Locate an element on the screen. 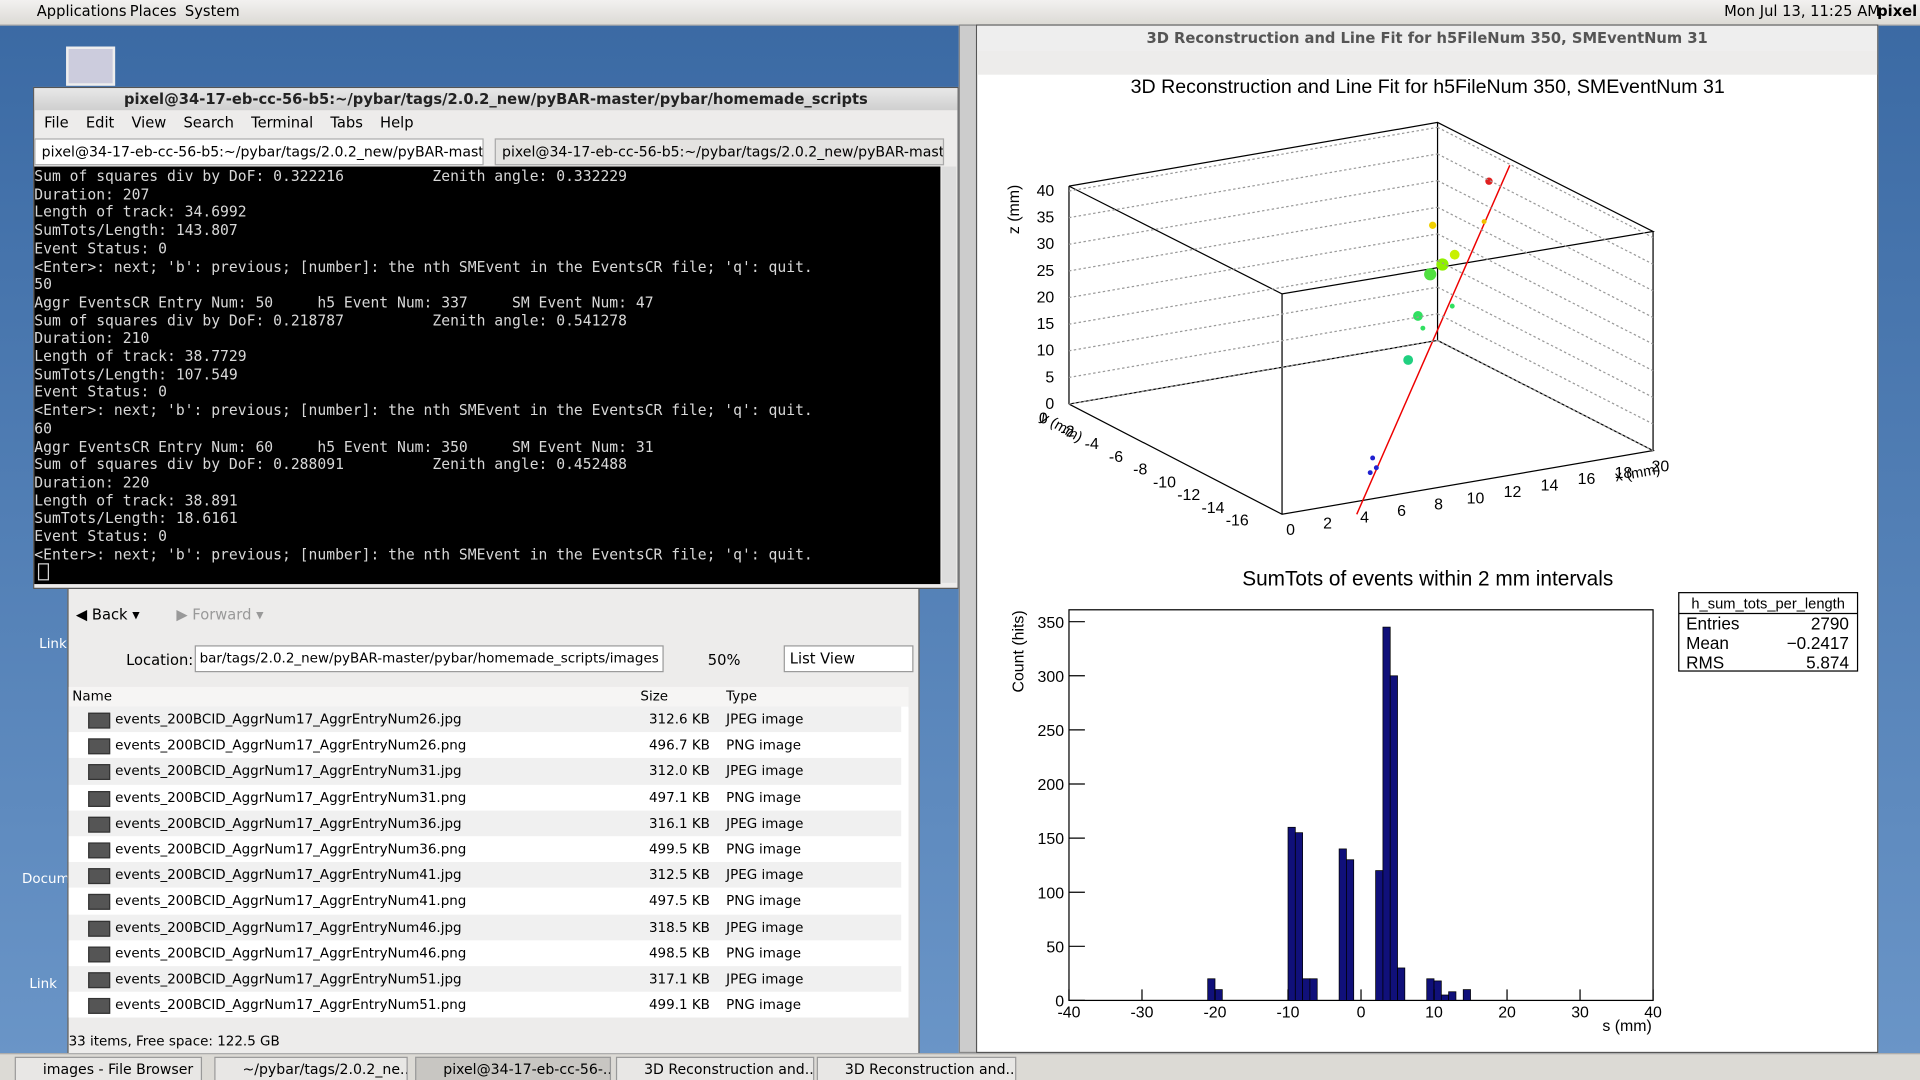  stats-value: −0.2417 is located at coordinates (1818, 643).